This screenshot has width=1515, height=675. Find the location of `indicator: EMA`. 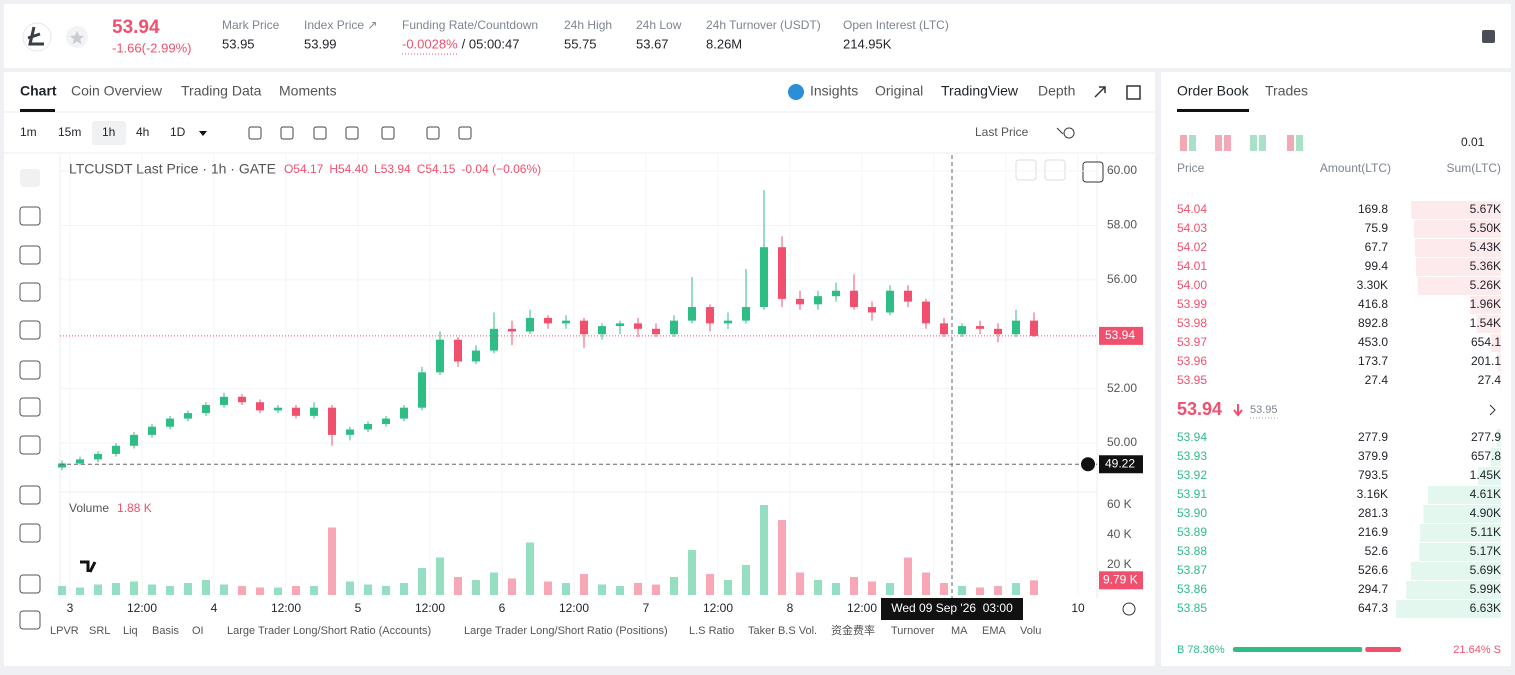

indicator: EMA is located at coordinates (994, 631).